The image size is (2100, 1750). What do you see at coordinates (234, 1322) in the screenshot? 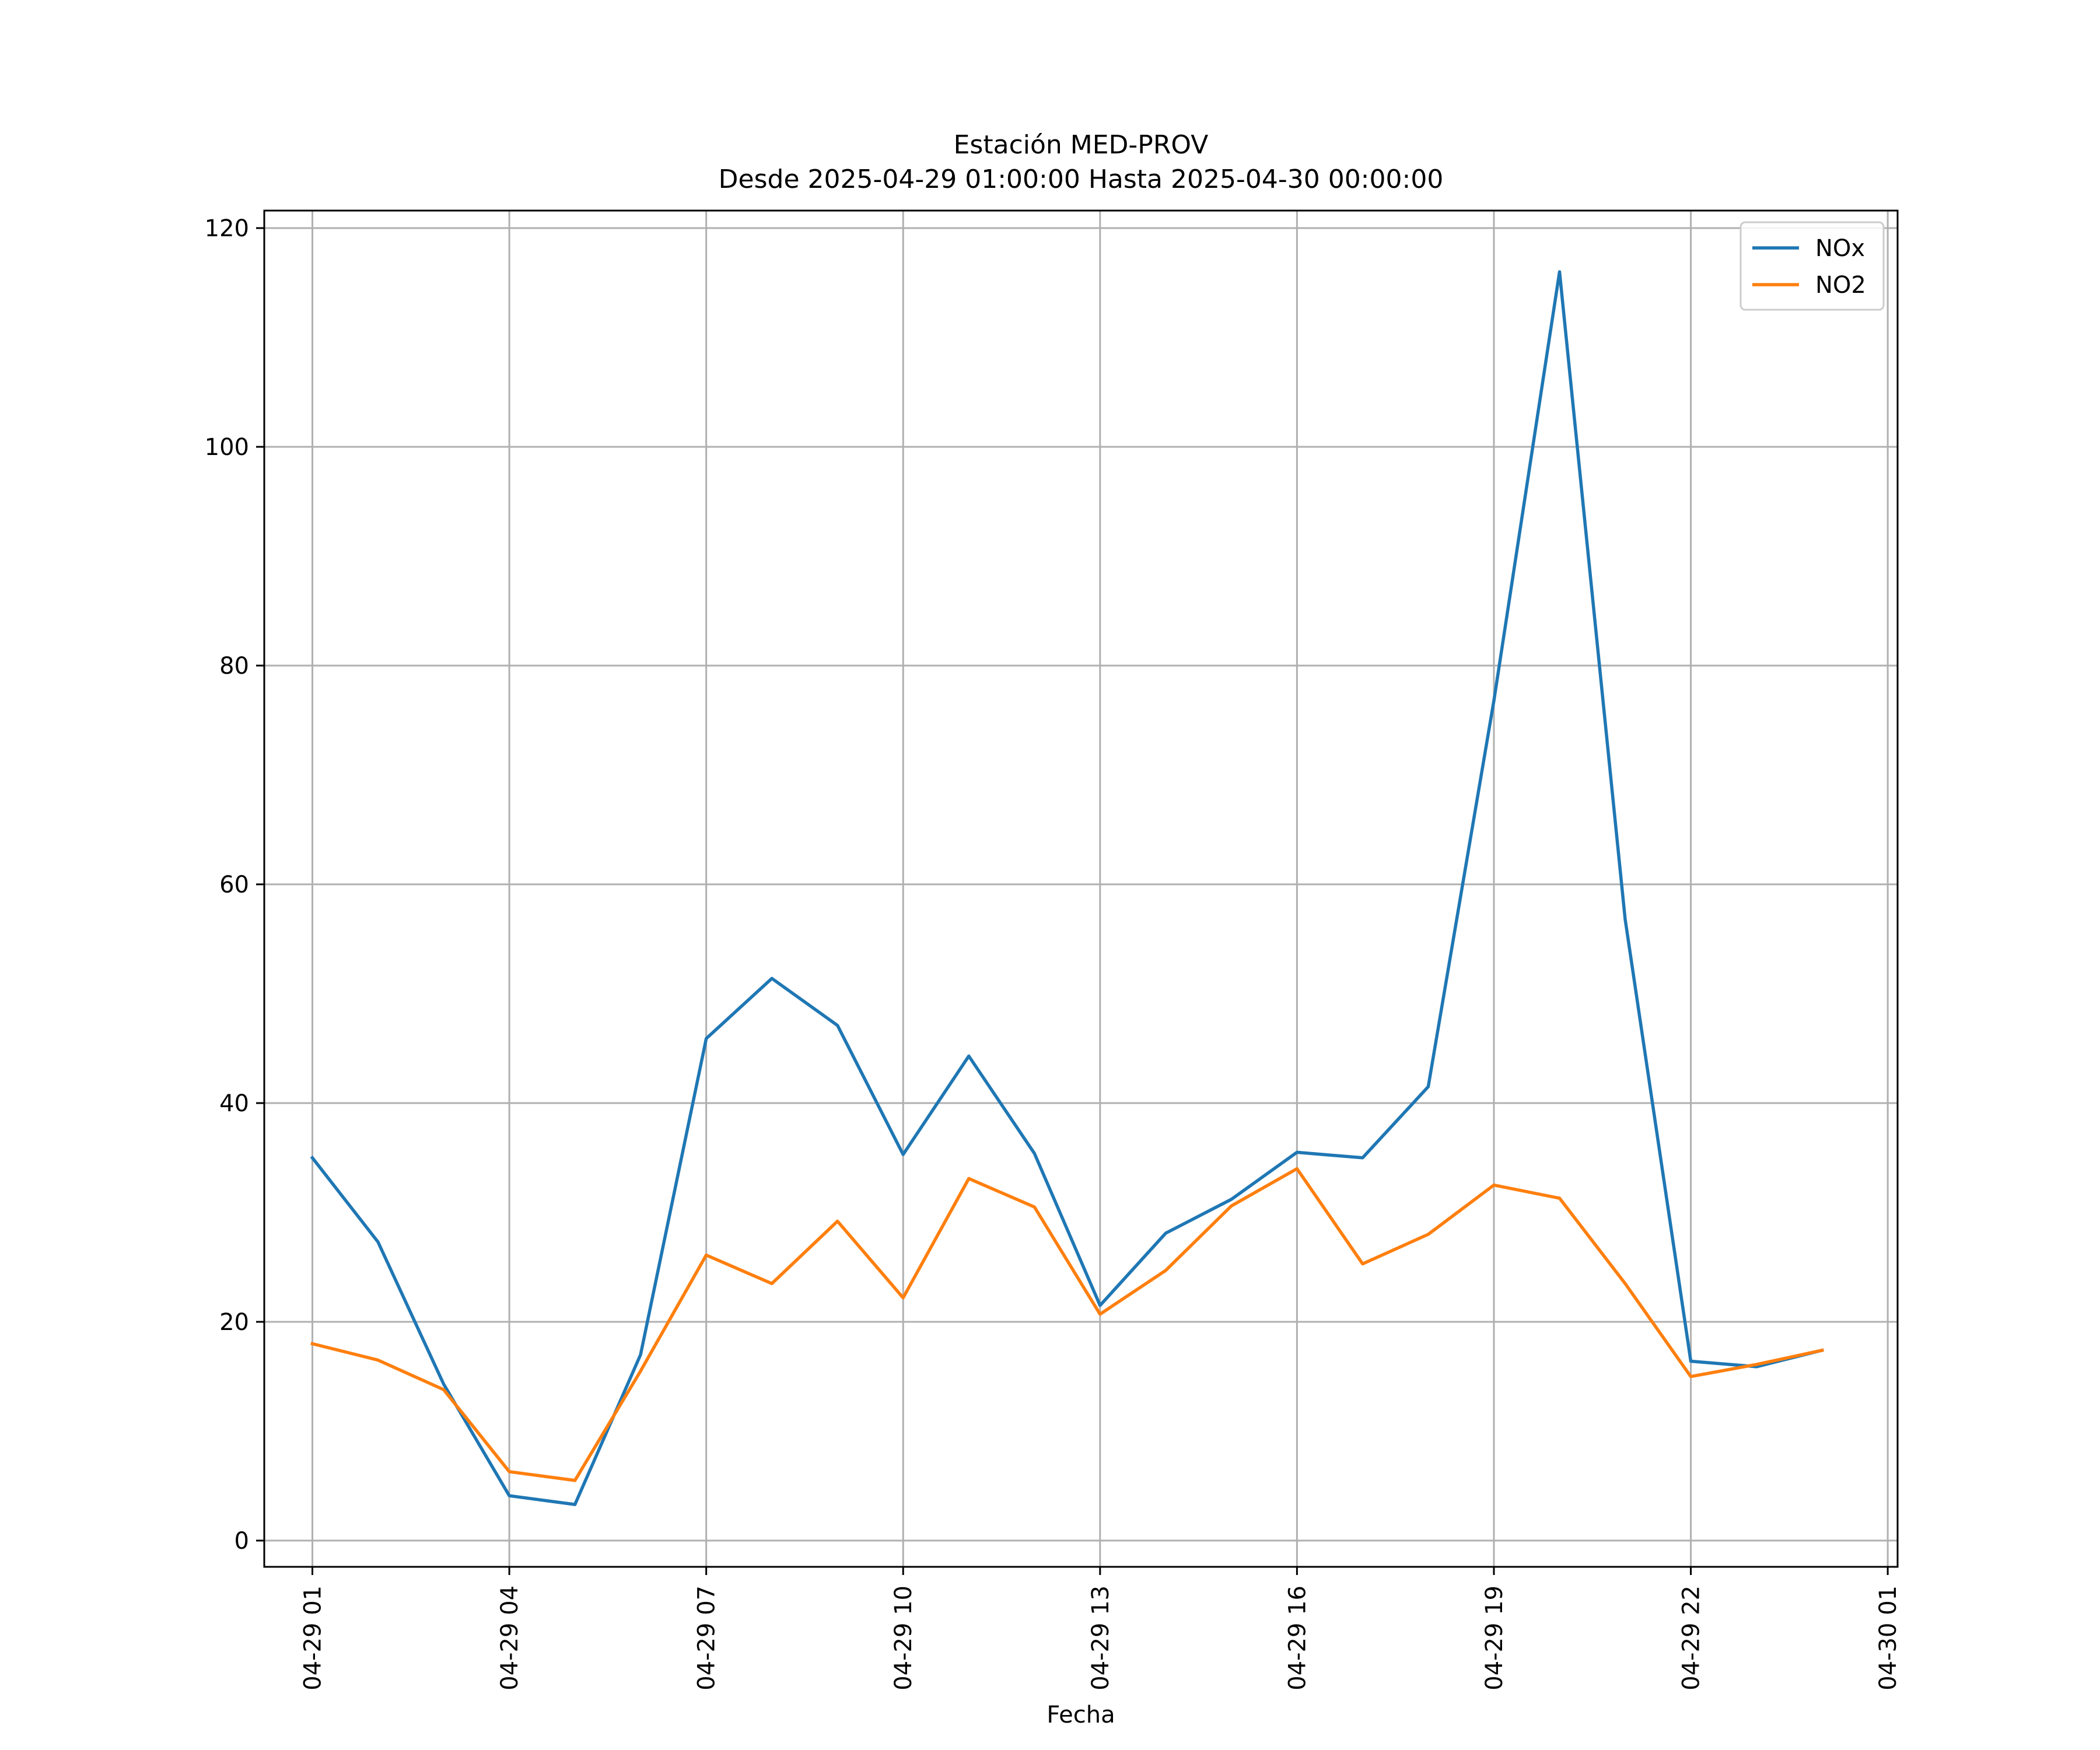
I see `y-tick-label: 20` at bounding box center [234, 1322].